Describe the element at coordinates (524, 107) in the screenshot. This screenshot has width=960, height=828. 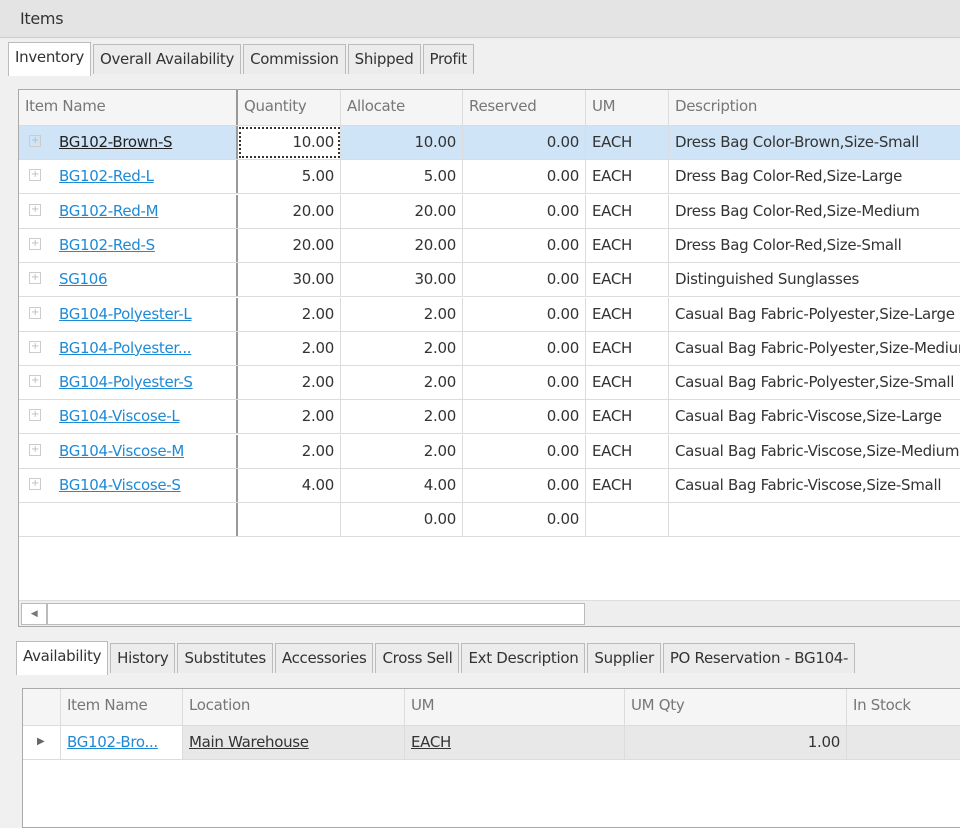
I see `column-header: Reserved` at that location.